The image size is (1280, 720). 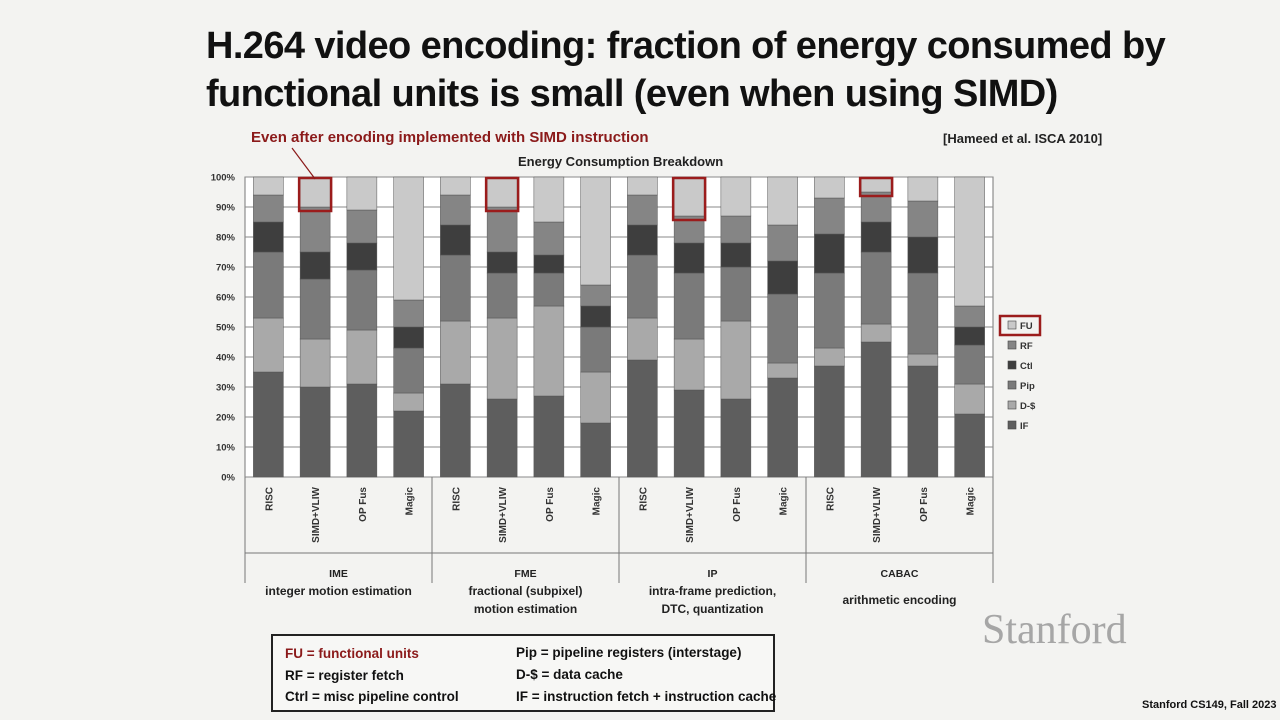 What do you see at coordinates (226, 268) in the screenshot?
I see `y-tick-label: 70%` at bounding box center [226, 268].